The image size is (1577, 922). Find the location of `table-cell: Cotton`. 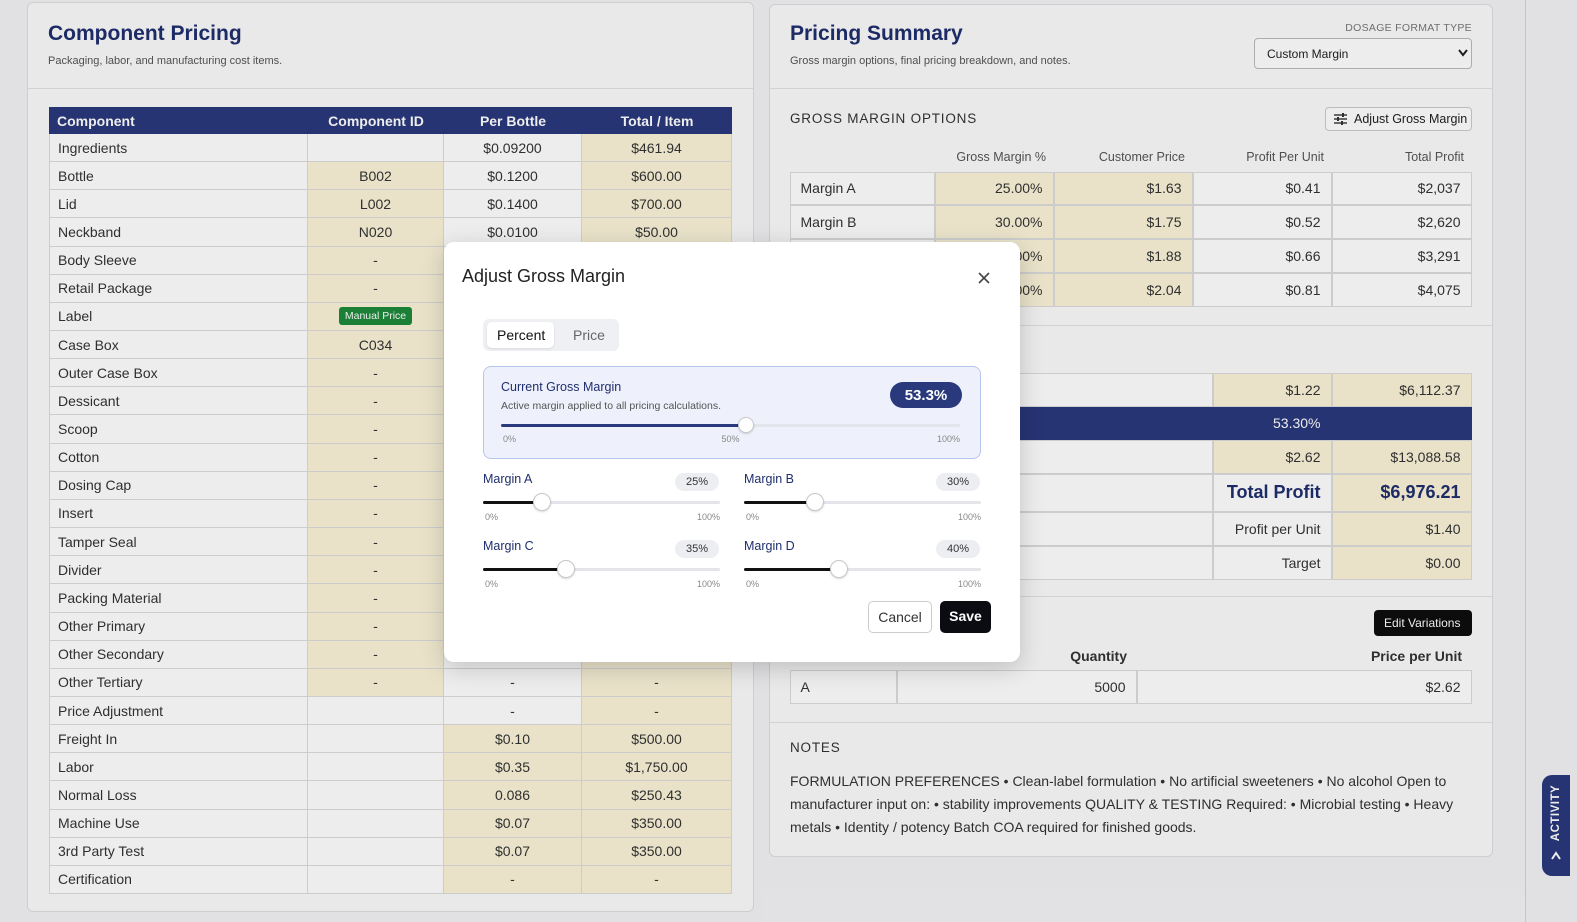

table-cell: Cotton is located at coordinates (178, 457).